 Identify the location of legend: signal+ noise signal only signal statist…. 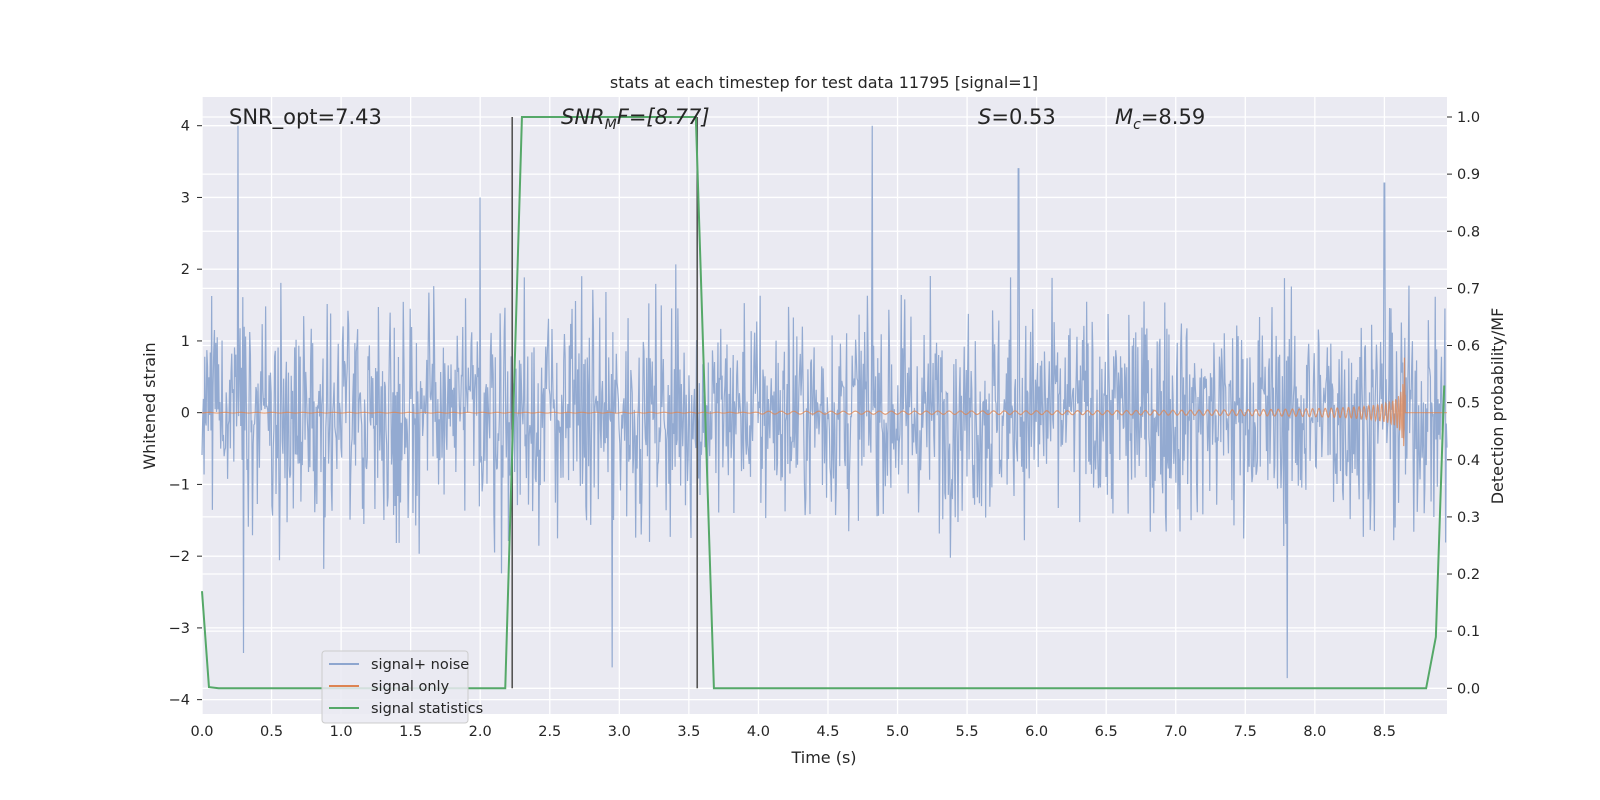
(402, 687).